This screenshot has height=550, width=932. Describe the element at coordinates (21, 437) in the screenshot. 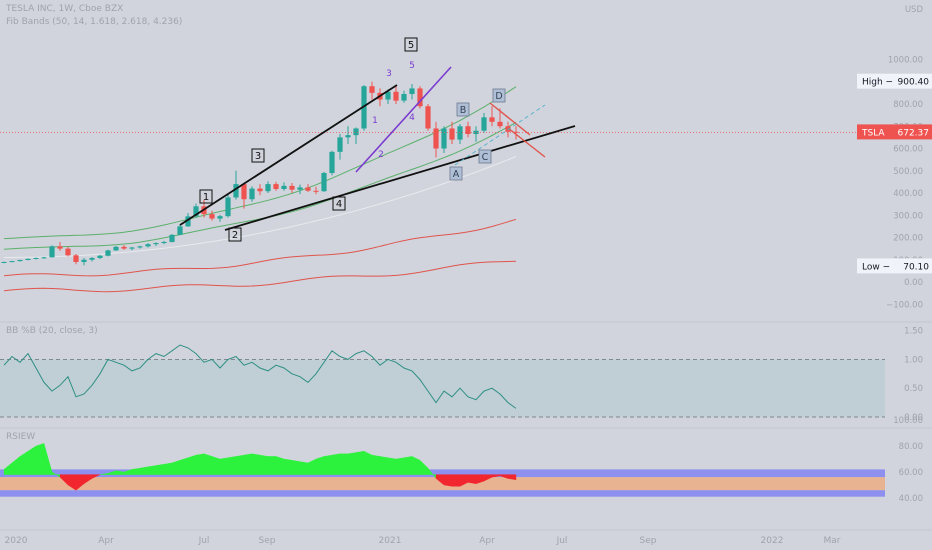

I see `rsiew-legend: RSIEW` at that location.